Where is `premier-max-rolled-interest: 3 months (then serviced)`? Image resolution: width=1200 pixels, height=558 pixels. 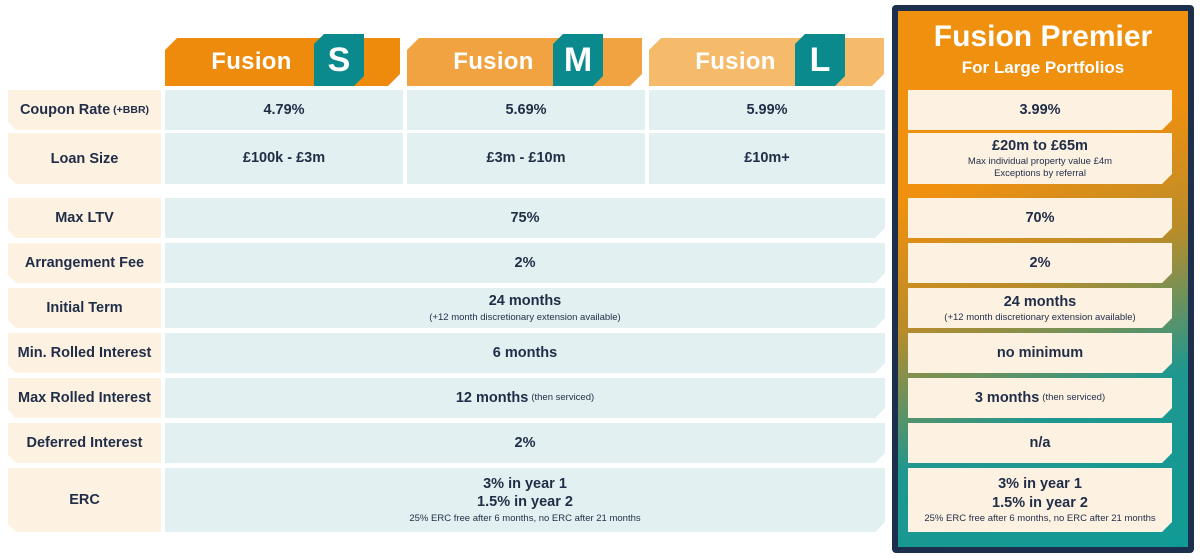
premier-max-rolled-interest: 3 months (then serviced) is located at coordinates (1040, 398).